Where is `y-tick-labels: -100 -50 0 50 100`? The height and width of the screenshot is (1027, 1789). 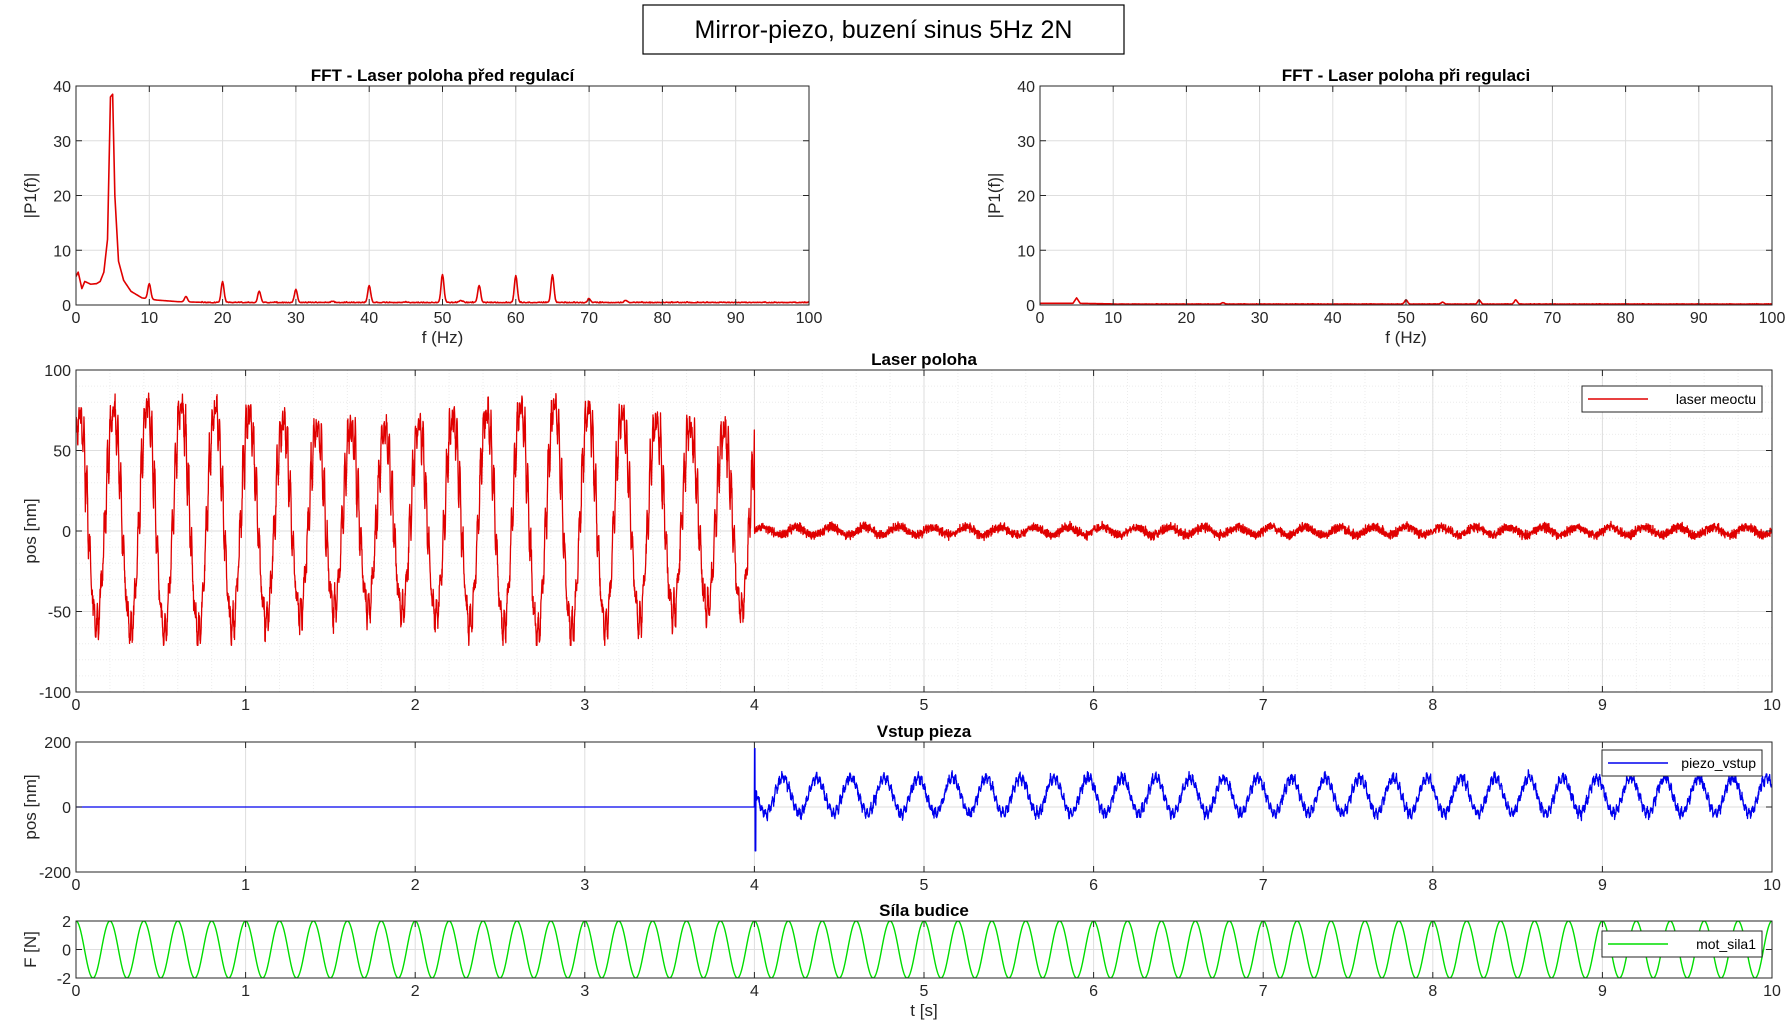
y-tick-labels: -100 -50 0 50 100 is located at coordinates (55, 532).